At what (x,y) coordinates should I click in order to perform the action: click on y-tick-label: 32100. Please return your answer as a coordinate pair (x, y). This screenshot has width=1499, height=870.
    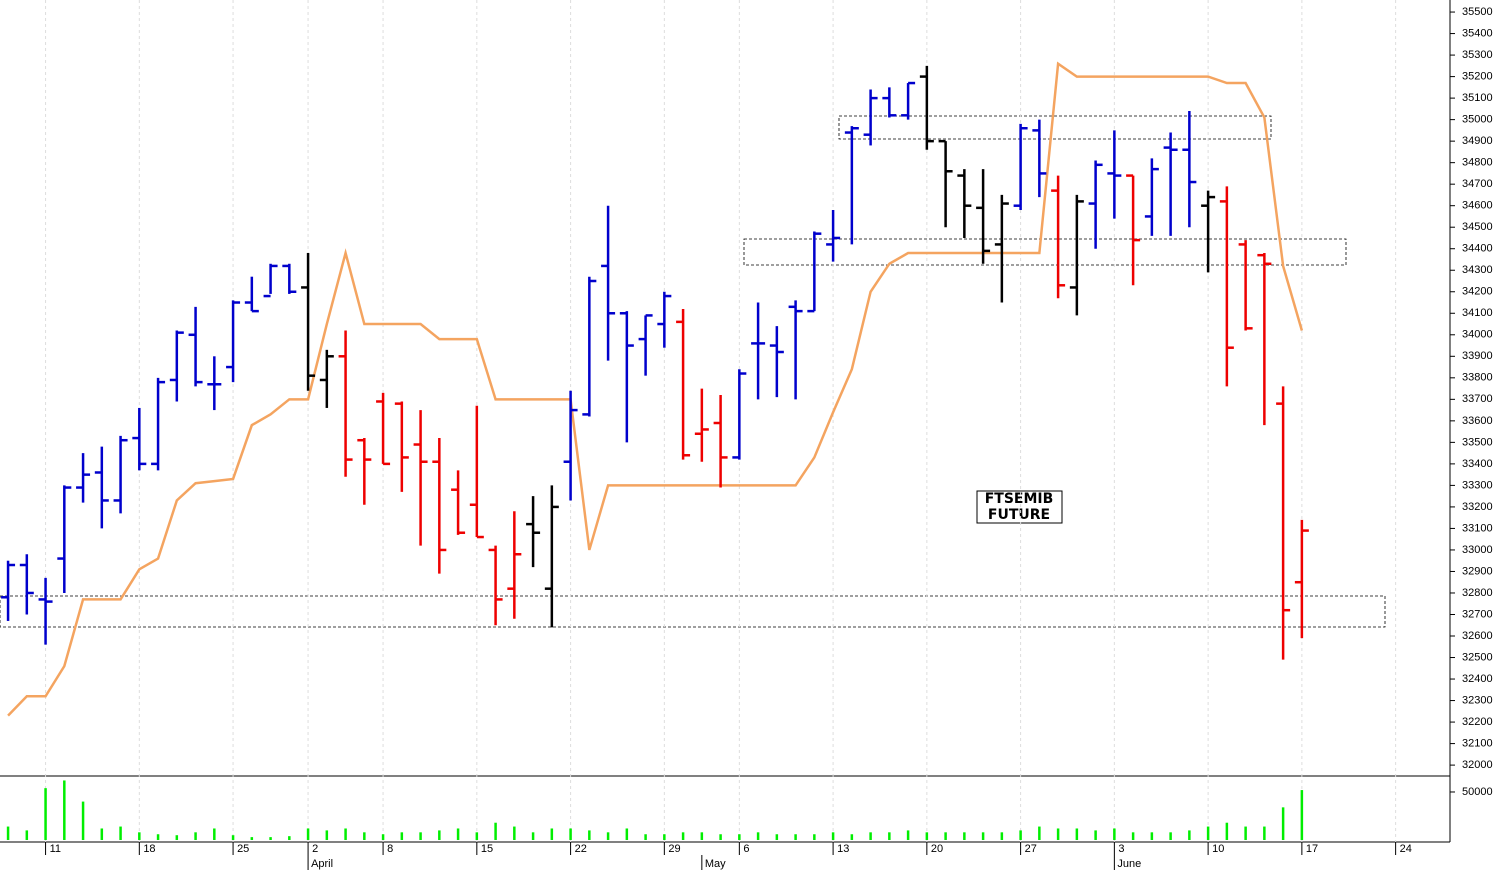
    Looking at the image, I should click on (1477, 743).